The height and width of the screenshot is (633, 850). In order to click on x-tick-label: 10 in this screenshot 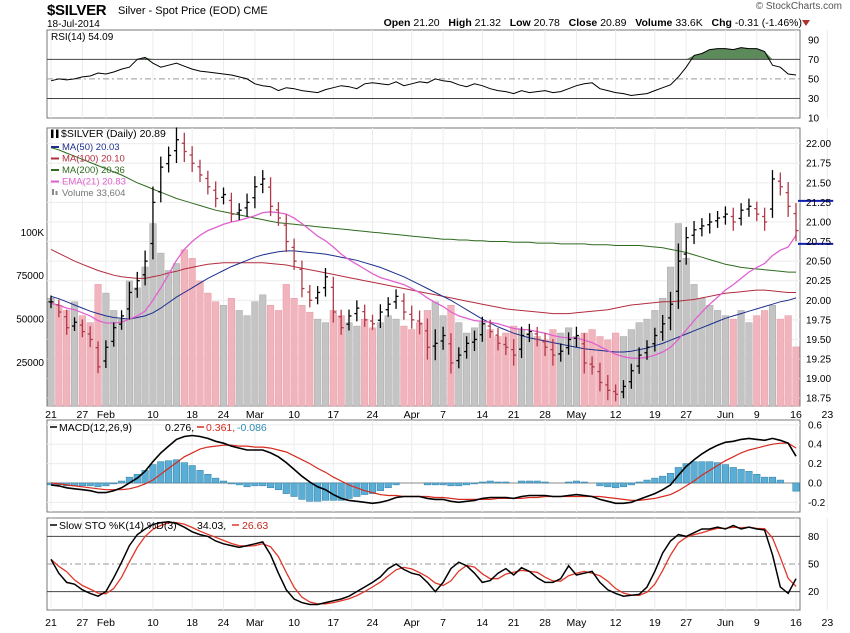, I will do `click(294, 415)`.